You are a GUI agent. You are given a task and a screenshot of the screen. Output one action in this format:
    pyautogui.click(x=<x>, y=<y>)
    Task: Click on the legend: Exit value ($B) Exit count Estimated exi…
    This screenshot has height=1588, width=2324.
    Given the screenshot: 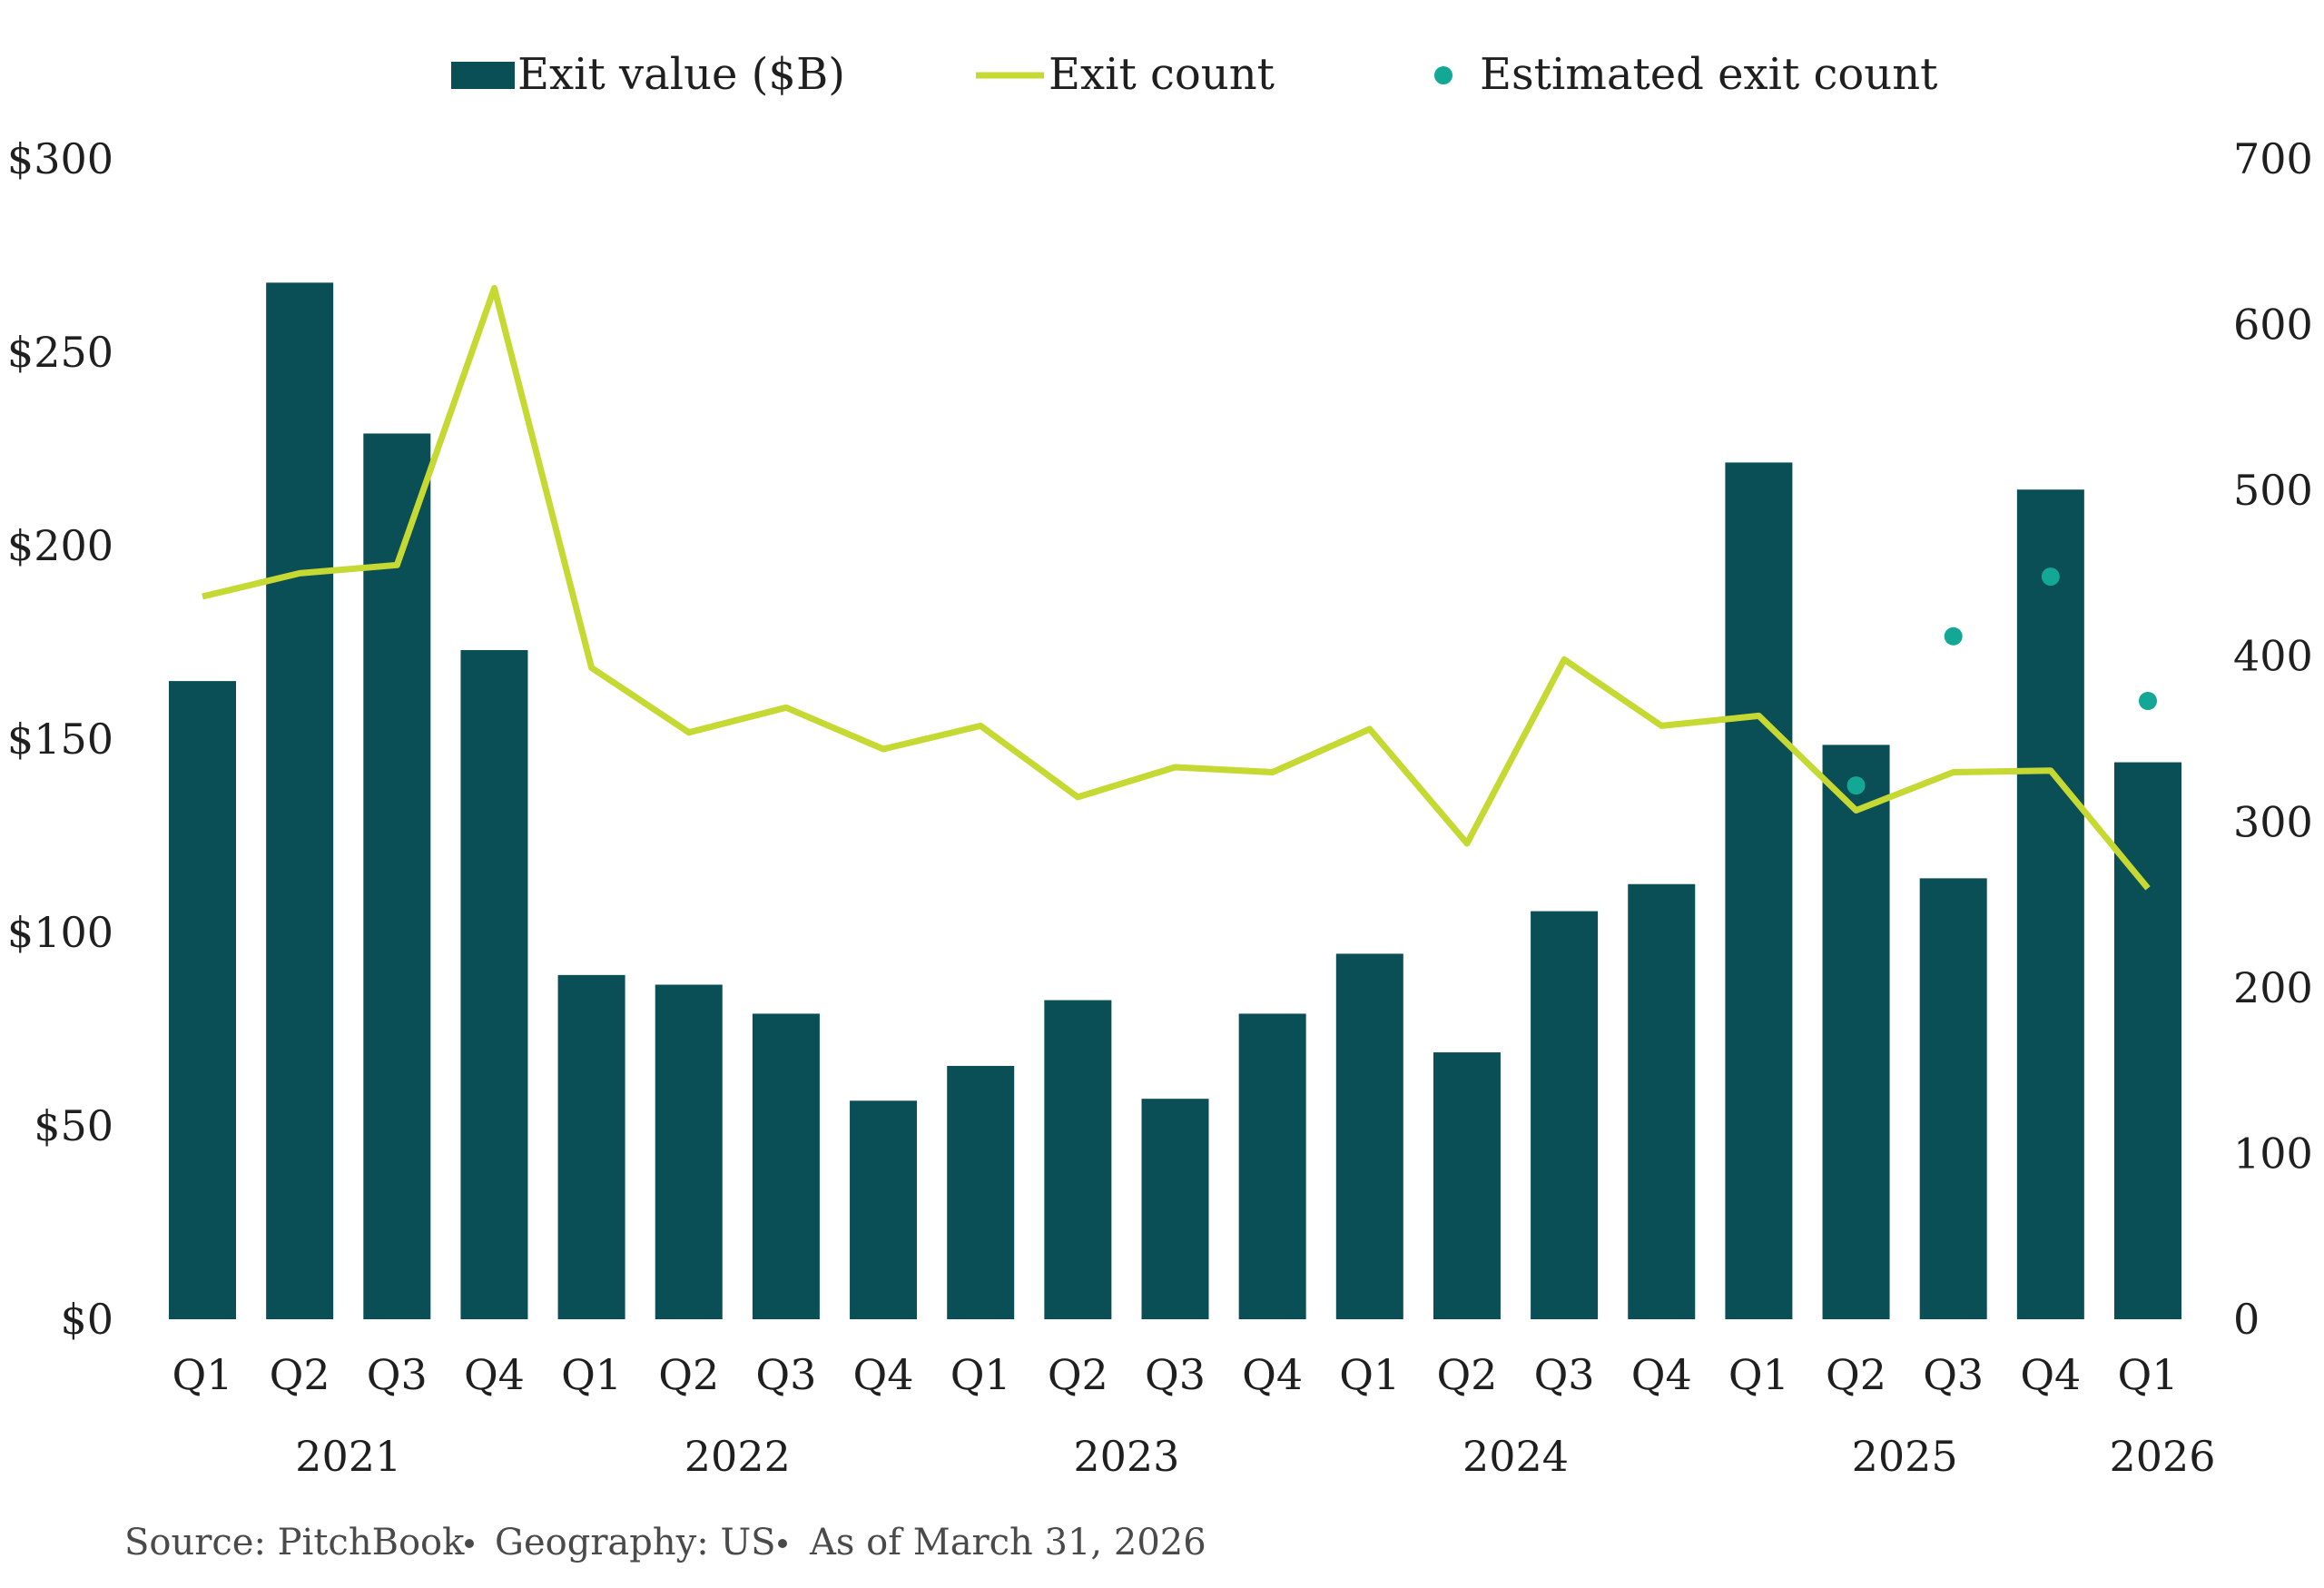 What is the action you would take?
    pyautogui.click(x=1194, y=74)
    